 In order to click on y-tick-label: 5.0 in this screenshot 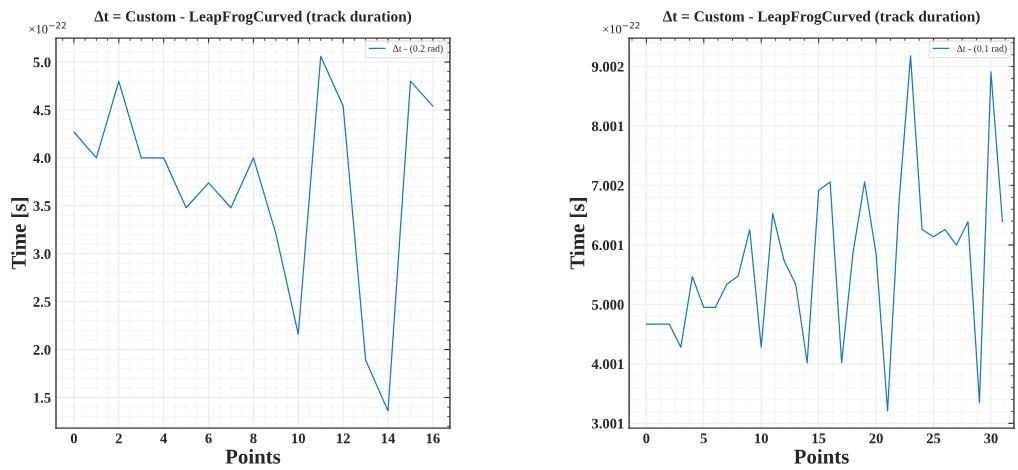, I will do `click(42, 62)`.